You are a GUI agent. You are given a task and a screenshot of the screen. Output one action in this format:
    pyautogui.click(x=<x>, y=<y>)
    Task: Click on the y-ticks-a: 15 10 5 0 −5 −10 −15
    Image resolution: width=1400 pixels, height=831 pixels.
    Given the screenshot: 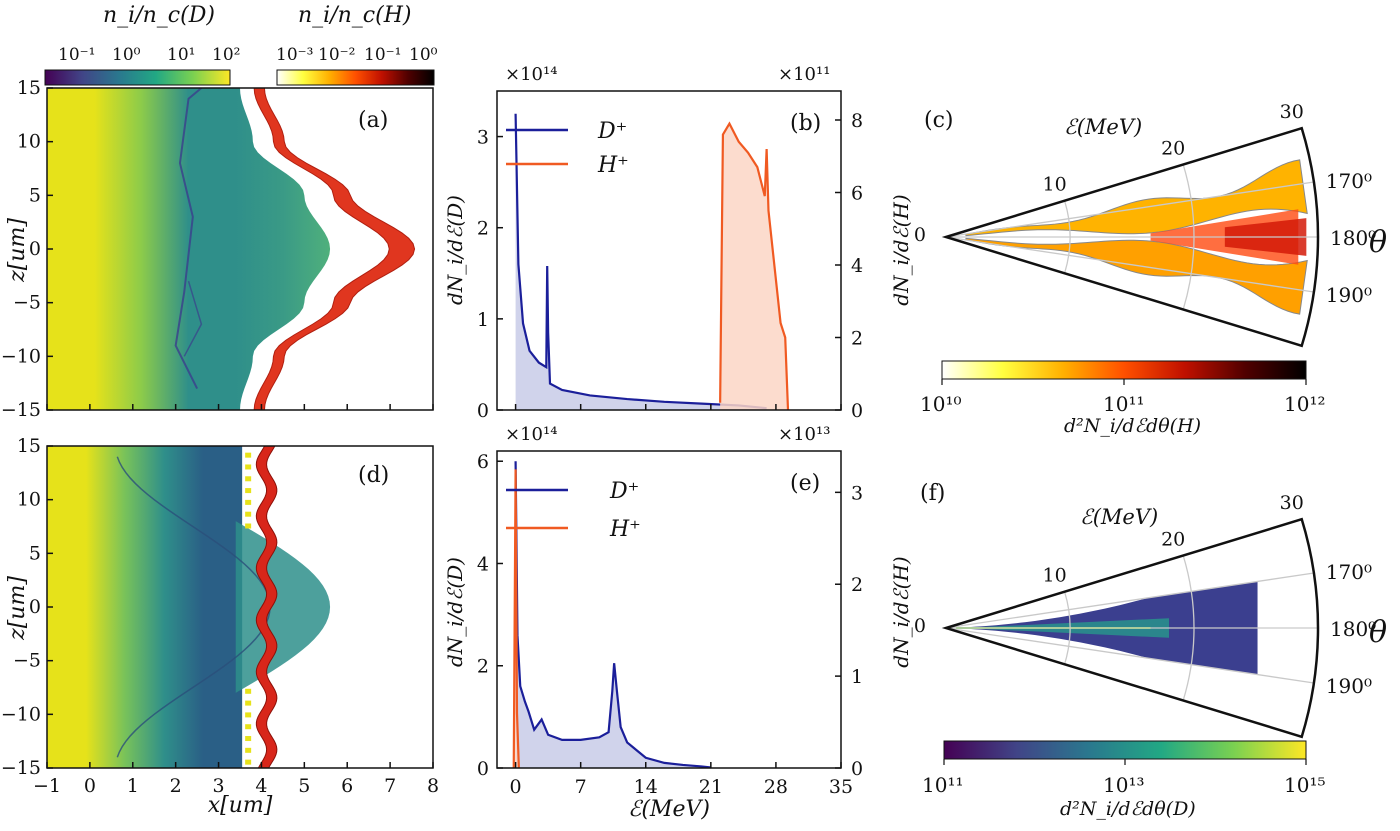 What is the action you would take?
    pyautogui.click(x=27, y=249)
    